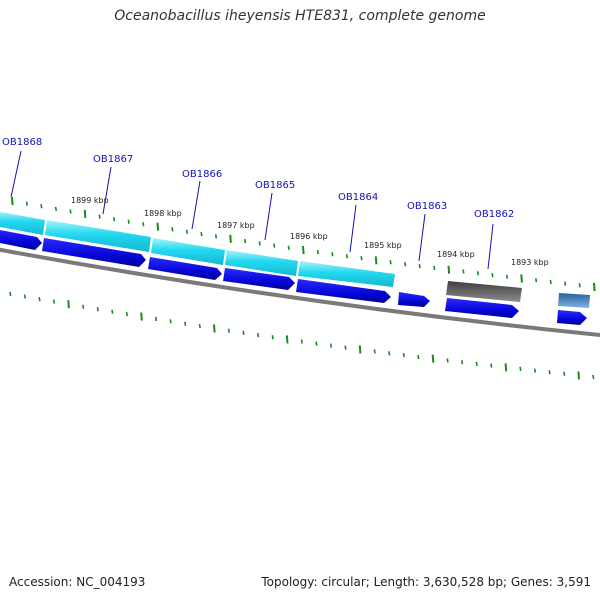 Image resolution: width=600 pixels, height=600 pixels. I want to click on cds-arrow-ob1865, so click(259, 279).